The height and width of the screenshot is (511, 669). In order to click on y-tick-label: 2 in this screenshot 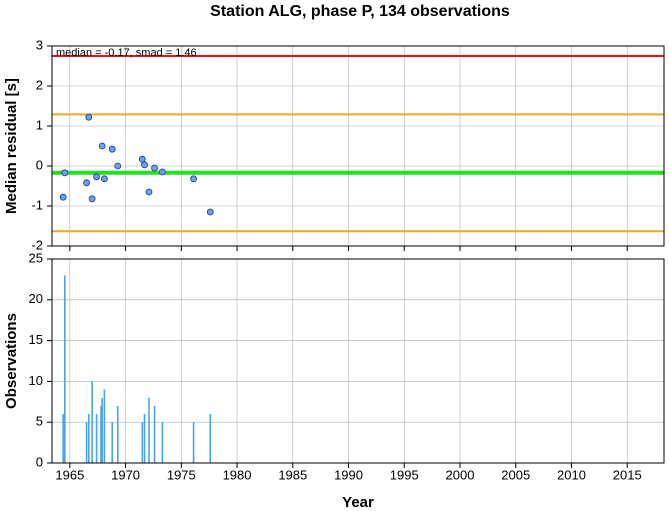, I will do `click(39, 84)`.